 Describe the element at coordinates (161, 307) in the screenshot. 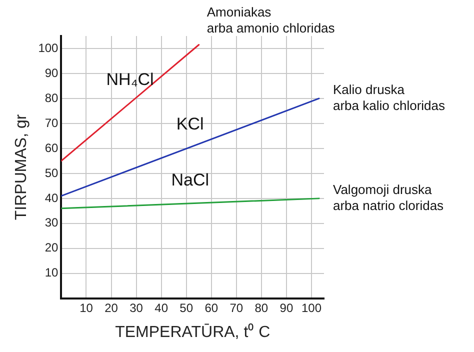

I see `x-tick-label: 40` at that location.